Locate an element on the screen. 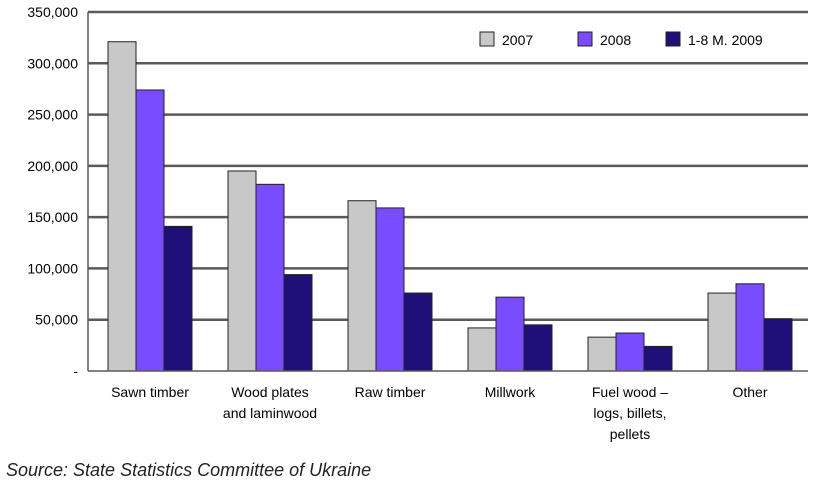  category-label-line: pellets is located at coordinates (630, 434).